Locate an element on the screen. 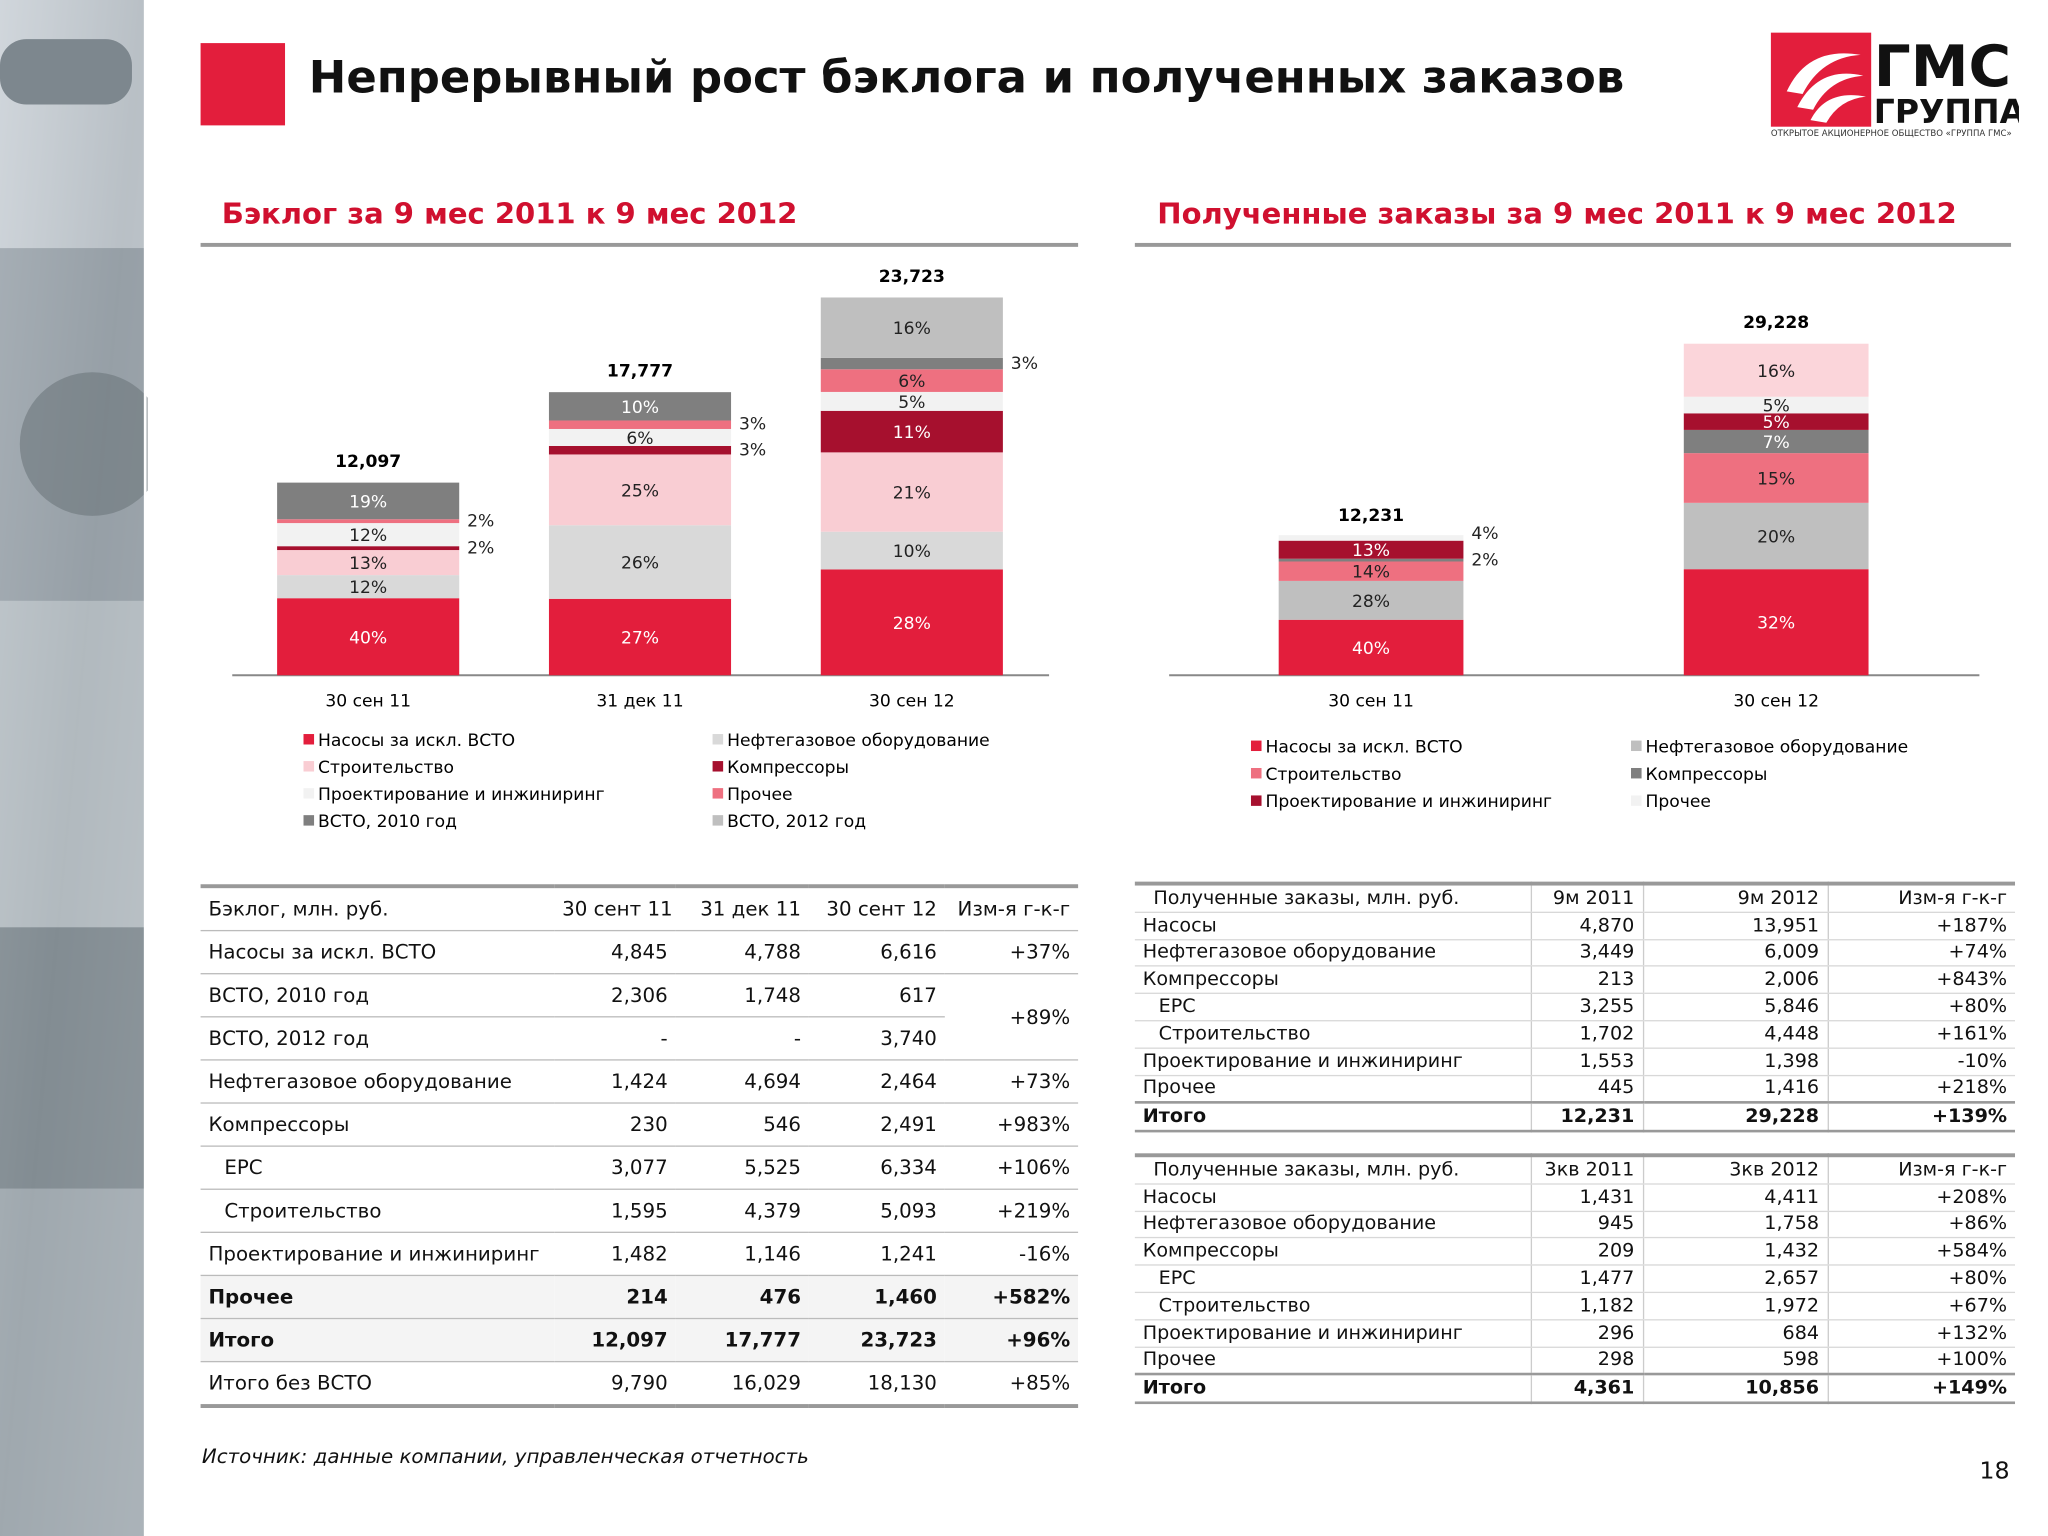  table-cell: 1,424 is located at coordinates (615, 1081).